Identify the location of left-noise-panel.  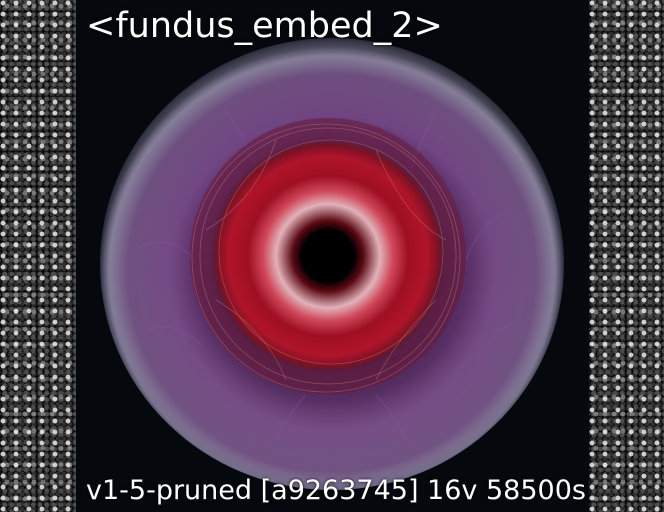
(38, 256).